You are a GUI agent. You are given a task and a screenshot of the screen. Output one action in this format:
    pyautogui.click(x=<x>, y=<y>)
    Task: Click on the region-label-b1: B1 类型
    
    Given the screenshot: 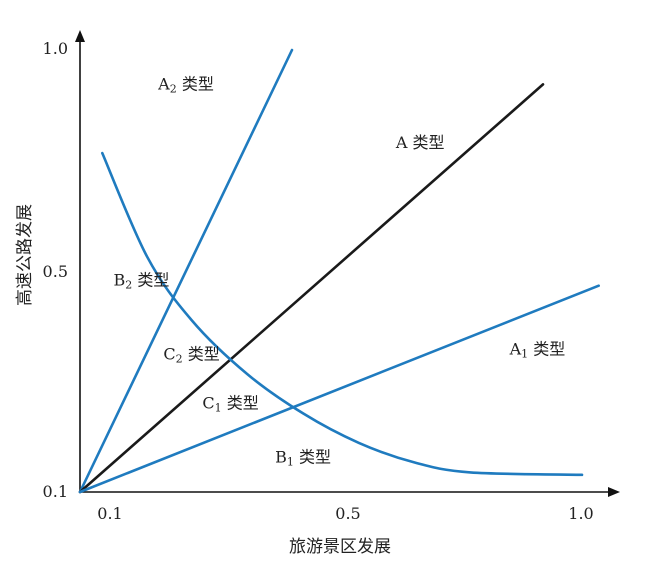 What is the action you would take?
    pyautogui.click(x=303, y=458)
    